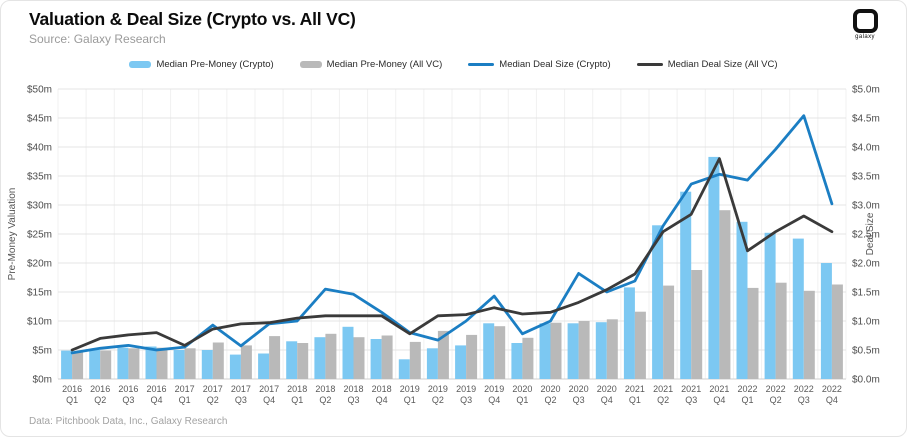 The width and height of the screenshot is (907, 437). Describe the element at coordinates (494, 394) in the screenshot. I see `x-axis-tick-label: 2019 Q4` at that location.